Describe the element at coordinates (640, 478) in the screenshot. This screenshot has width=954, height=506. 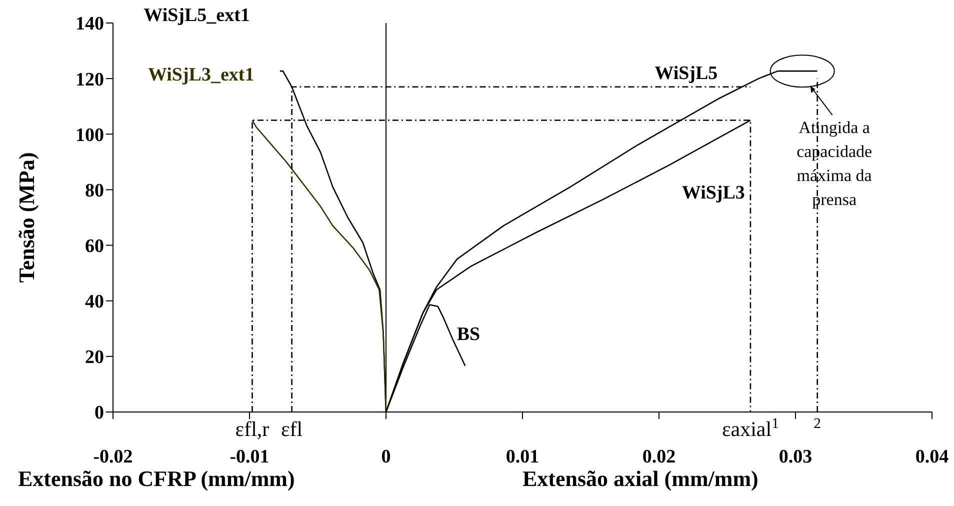
I see `text: Extensão axial (mm/mm)` at that location.